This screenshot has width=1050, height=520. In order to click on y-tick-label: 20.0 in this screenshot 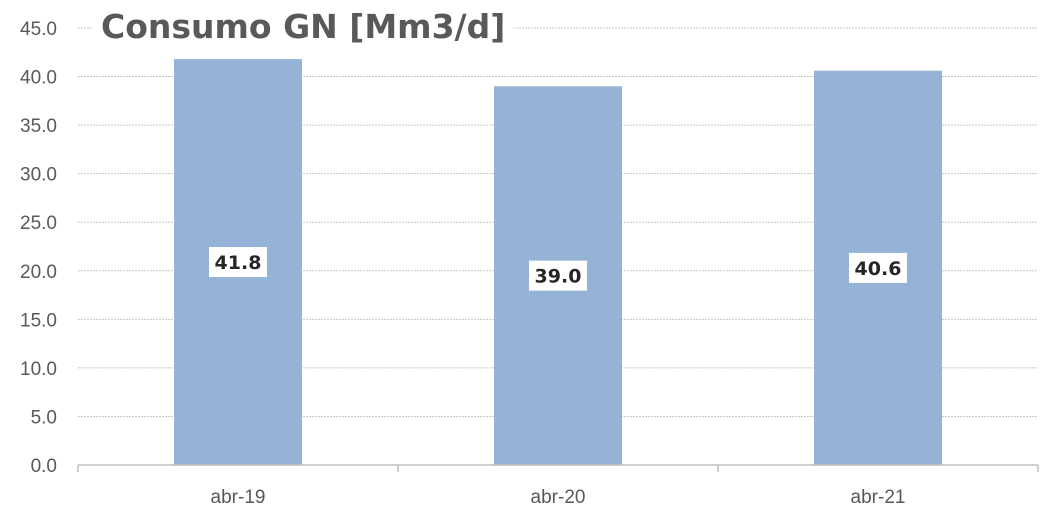, I will do `click(38, 272)`.